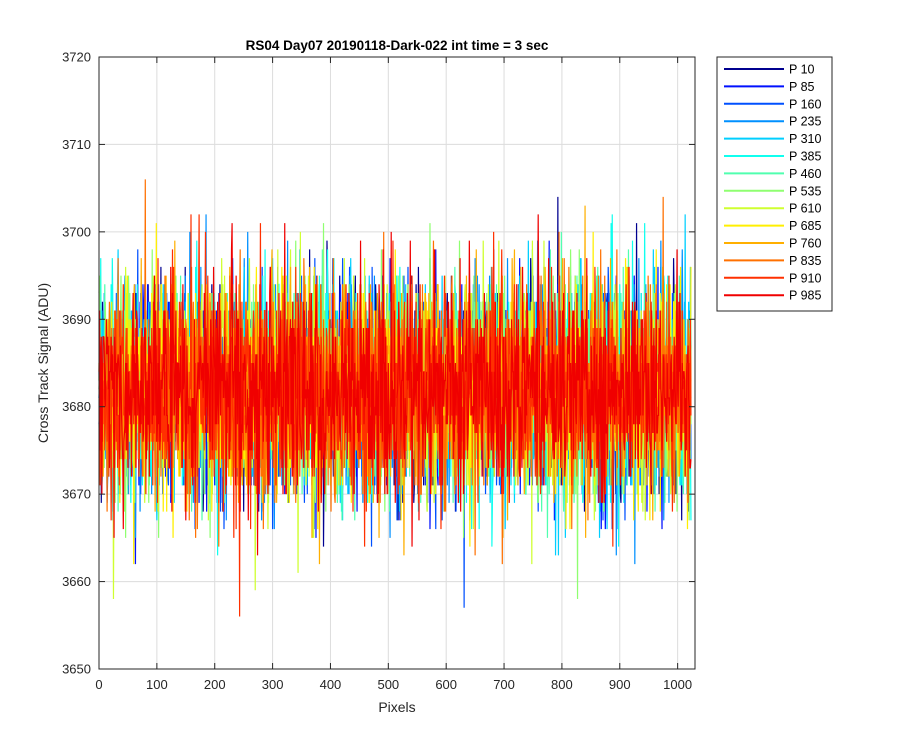 The image size is (900, 750). Describe the element at coordinates (273, 684) in the screenshot. I see `x-tick-label: 300` at that location.